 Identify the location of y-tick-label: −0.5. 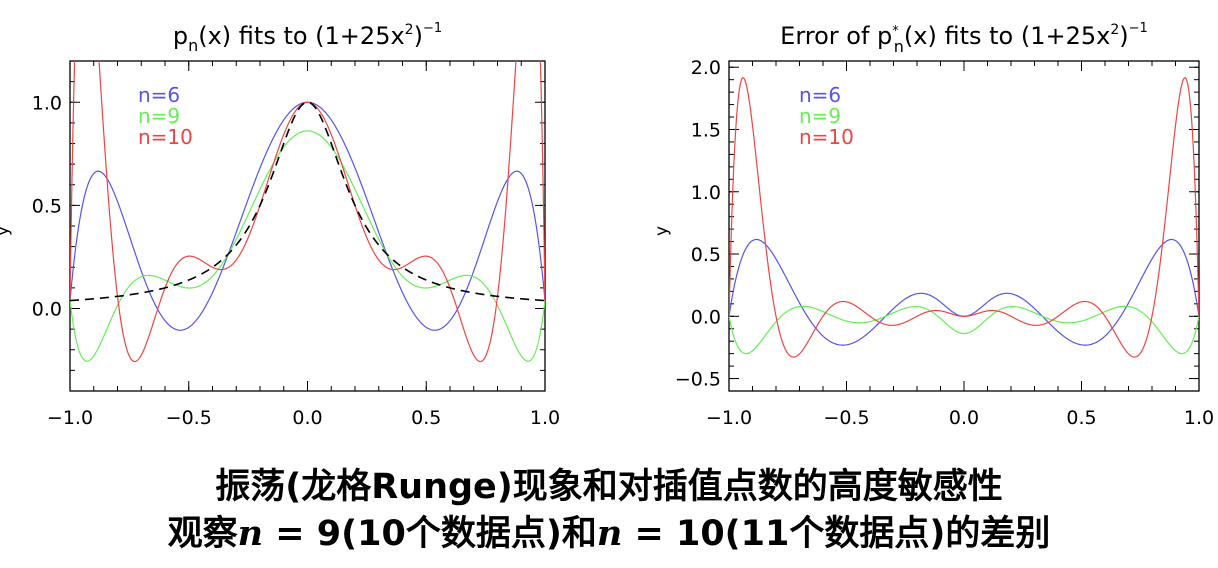
(698, 380).